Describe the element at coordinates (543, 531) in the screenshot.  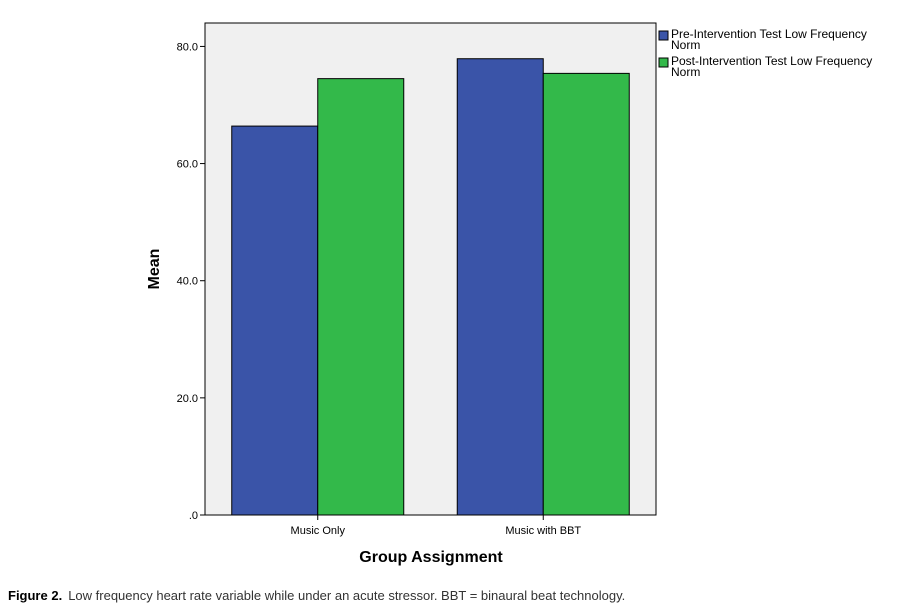
I see `x-tick-label: Music with BBT` at that location.